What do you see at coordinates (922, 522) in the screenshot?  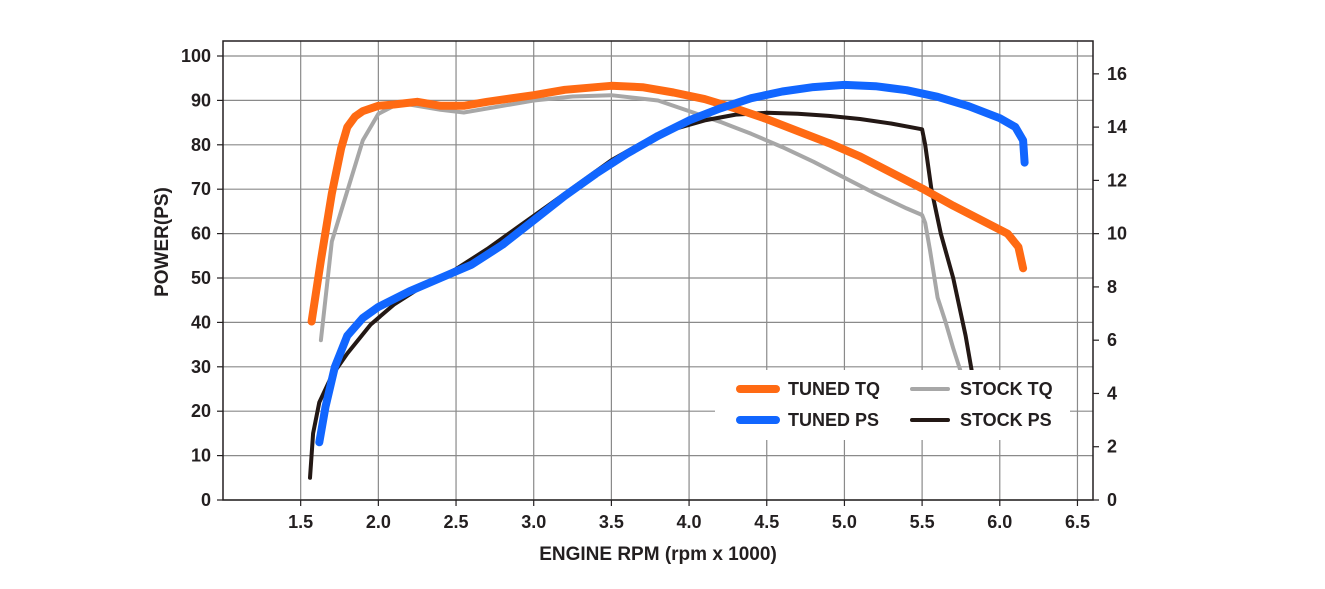 I see `x-tick-label: 5.5` at bounding box center [922, 522].